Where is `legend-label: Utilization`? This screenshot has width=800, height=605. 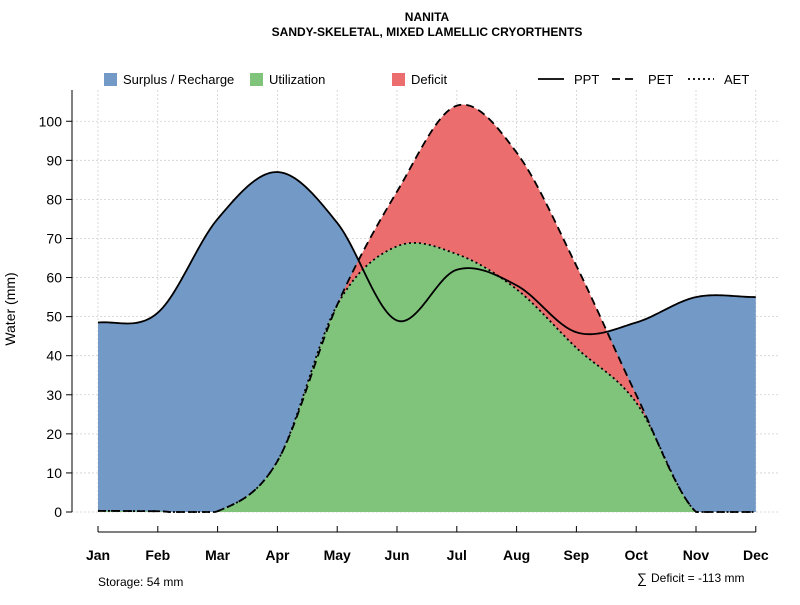
legend-label: Utilization is located at coordinates (297, 79).